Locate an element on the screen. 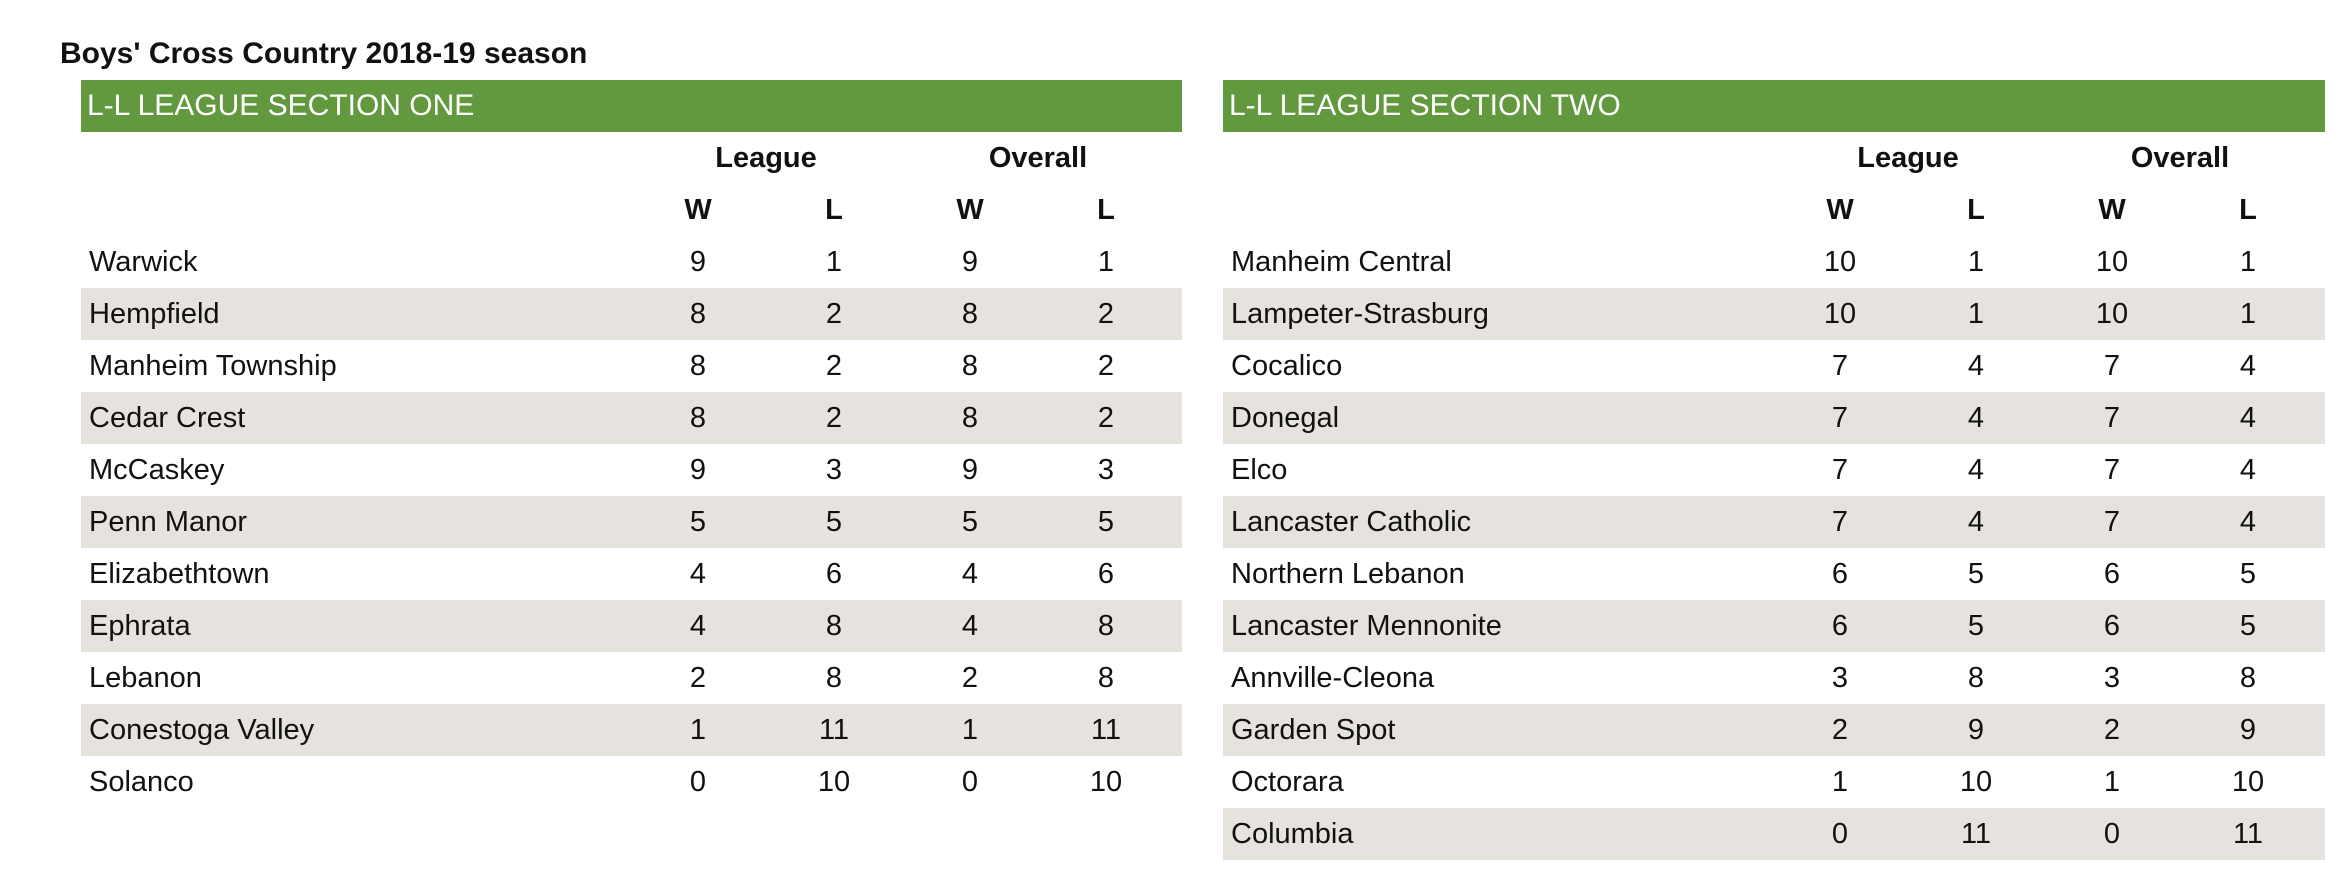 Image resolution: width=2348 pixels, height=878 pixels. team-name: Cedar Crest is located at coordinates (167, 418).